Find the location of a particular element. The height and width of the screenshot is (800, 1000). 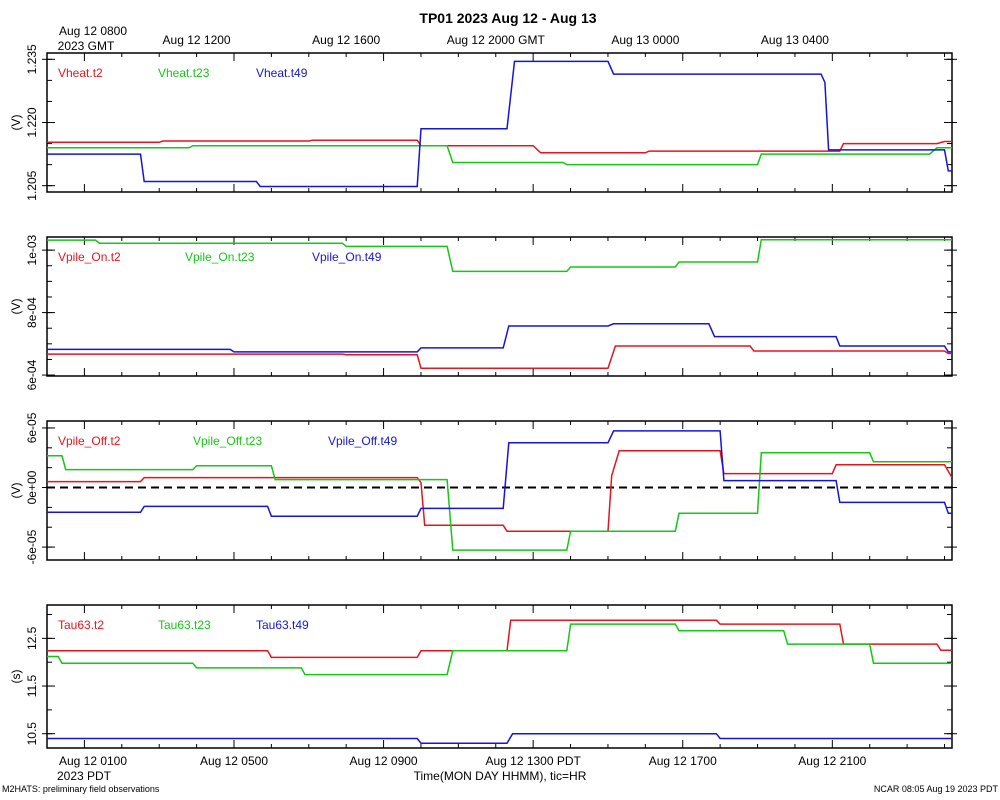

series-line-tau63-t2 is located at coordinates (499, 639).